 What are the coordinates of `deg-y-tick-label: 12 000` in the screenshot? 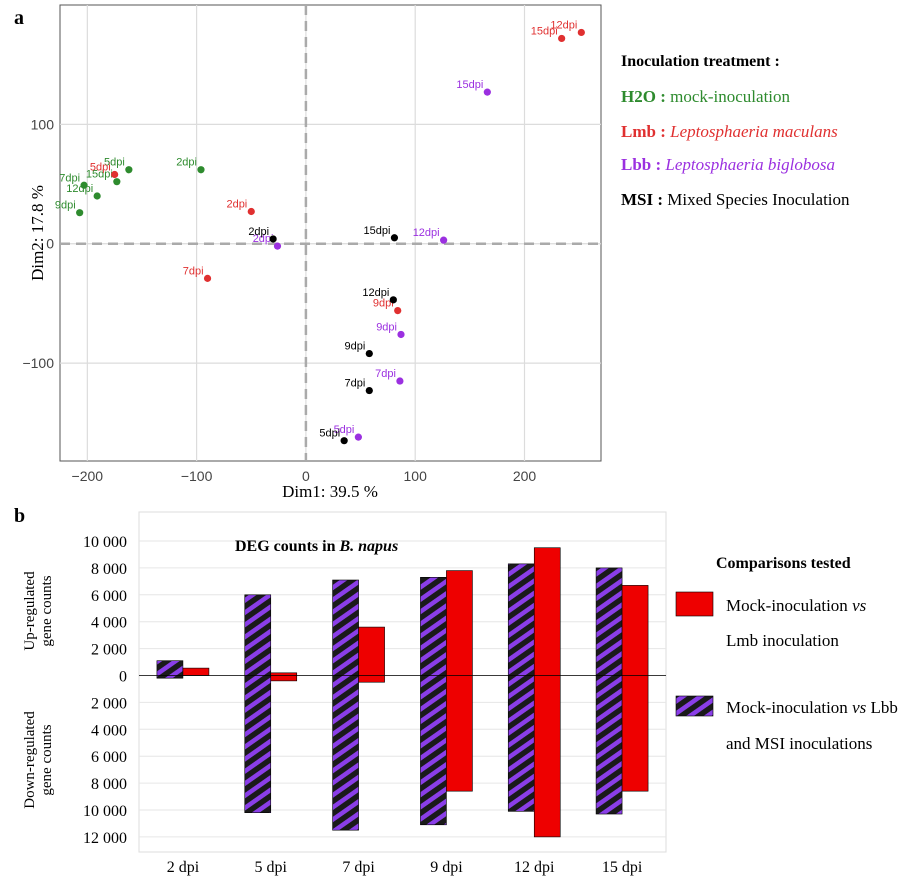 It's located at (105, 838).